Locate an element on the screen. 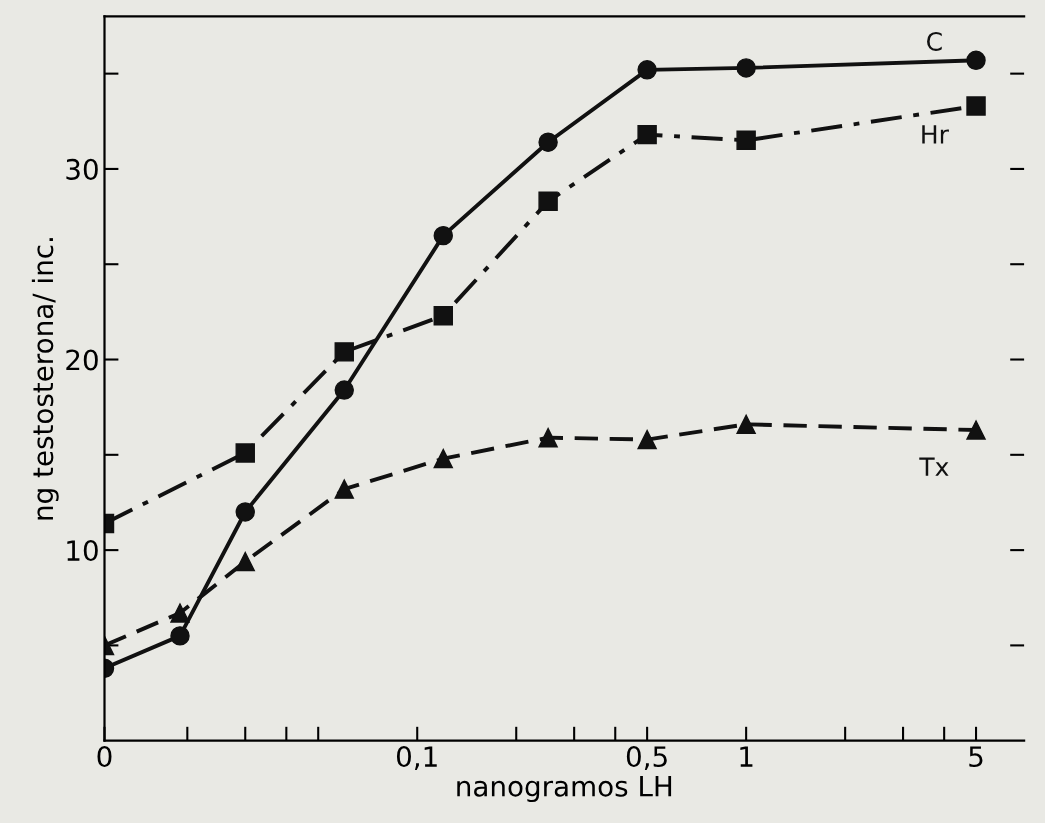  series-label: Tx is located at coordinates (934, 466).